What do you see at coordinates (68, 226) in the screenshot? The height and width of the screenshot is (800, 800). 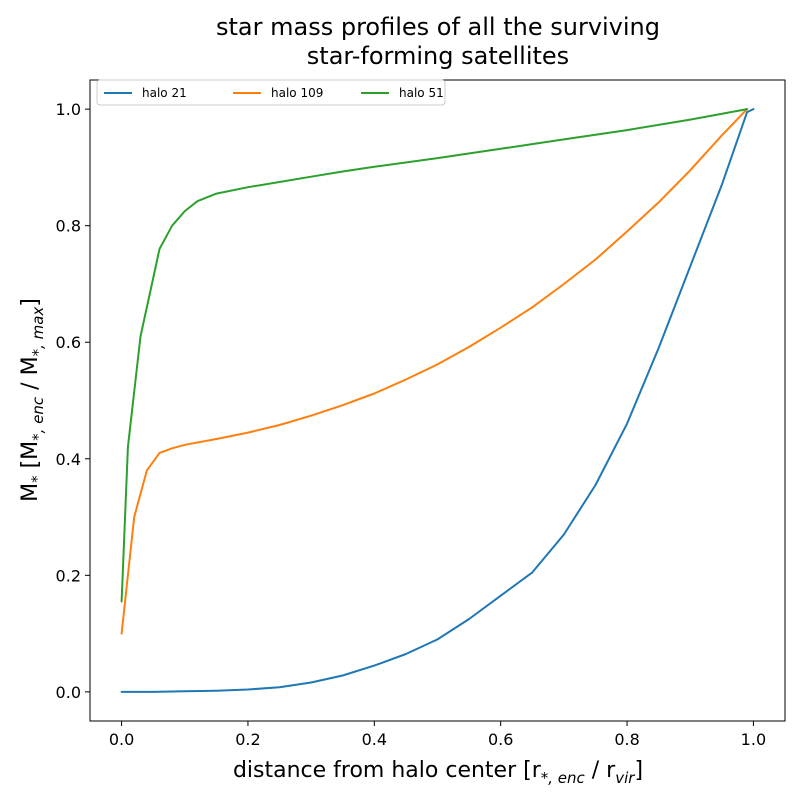 I see `y-tick-label: 0.8` at bounding box center [68, 226].